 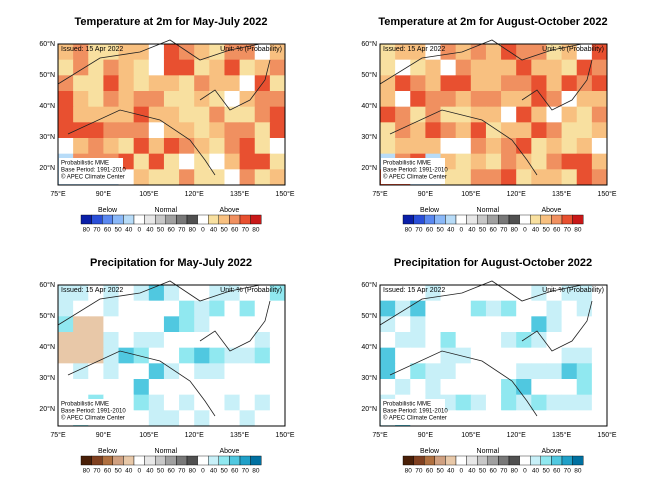 I want to click on latitude-label: 30°N, so click(x=369, y=378).